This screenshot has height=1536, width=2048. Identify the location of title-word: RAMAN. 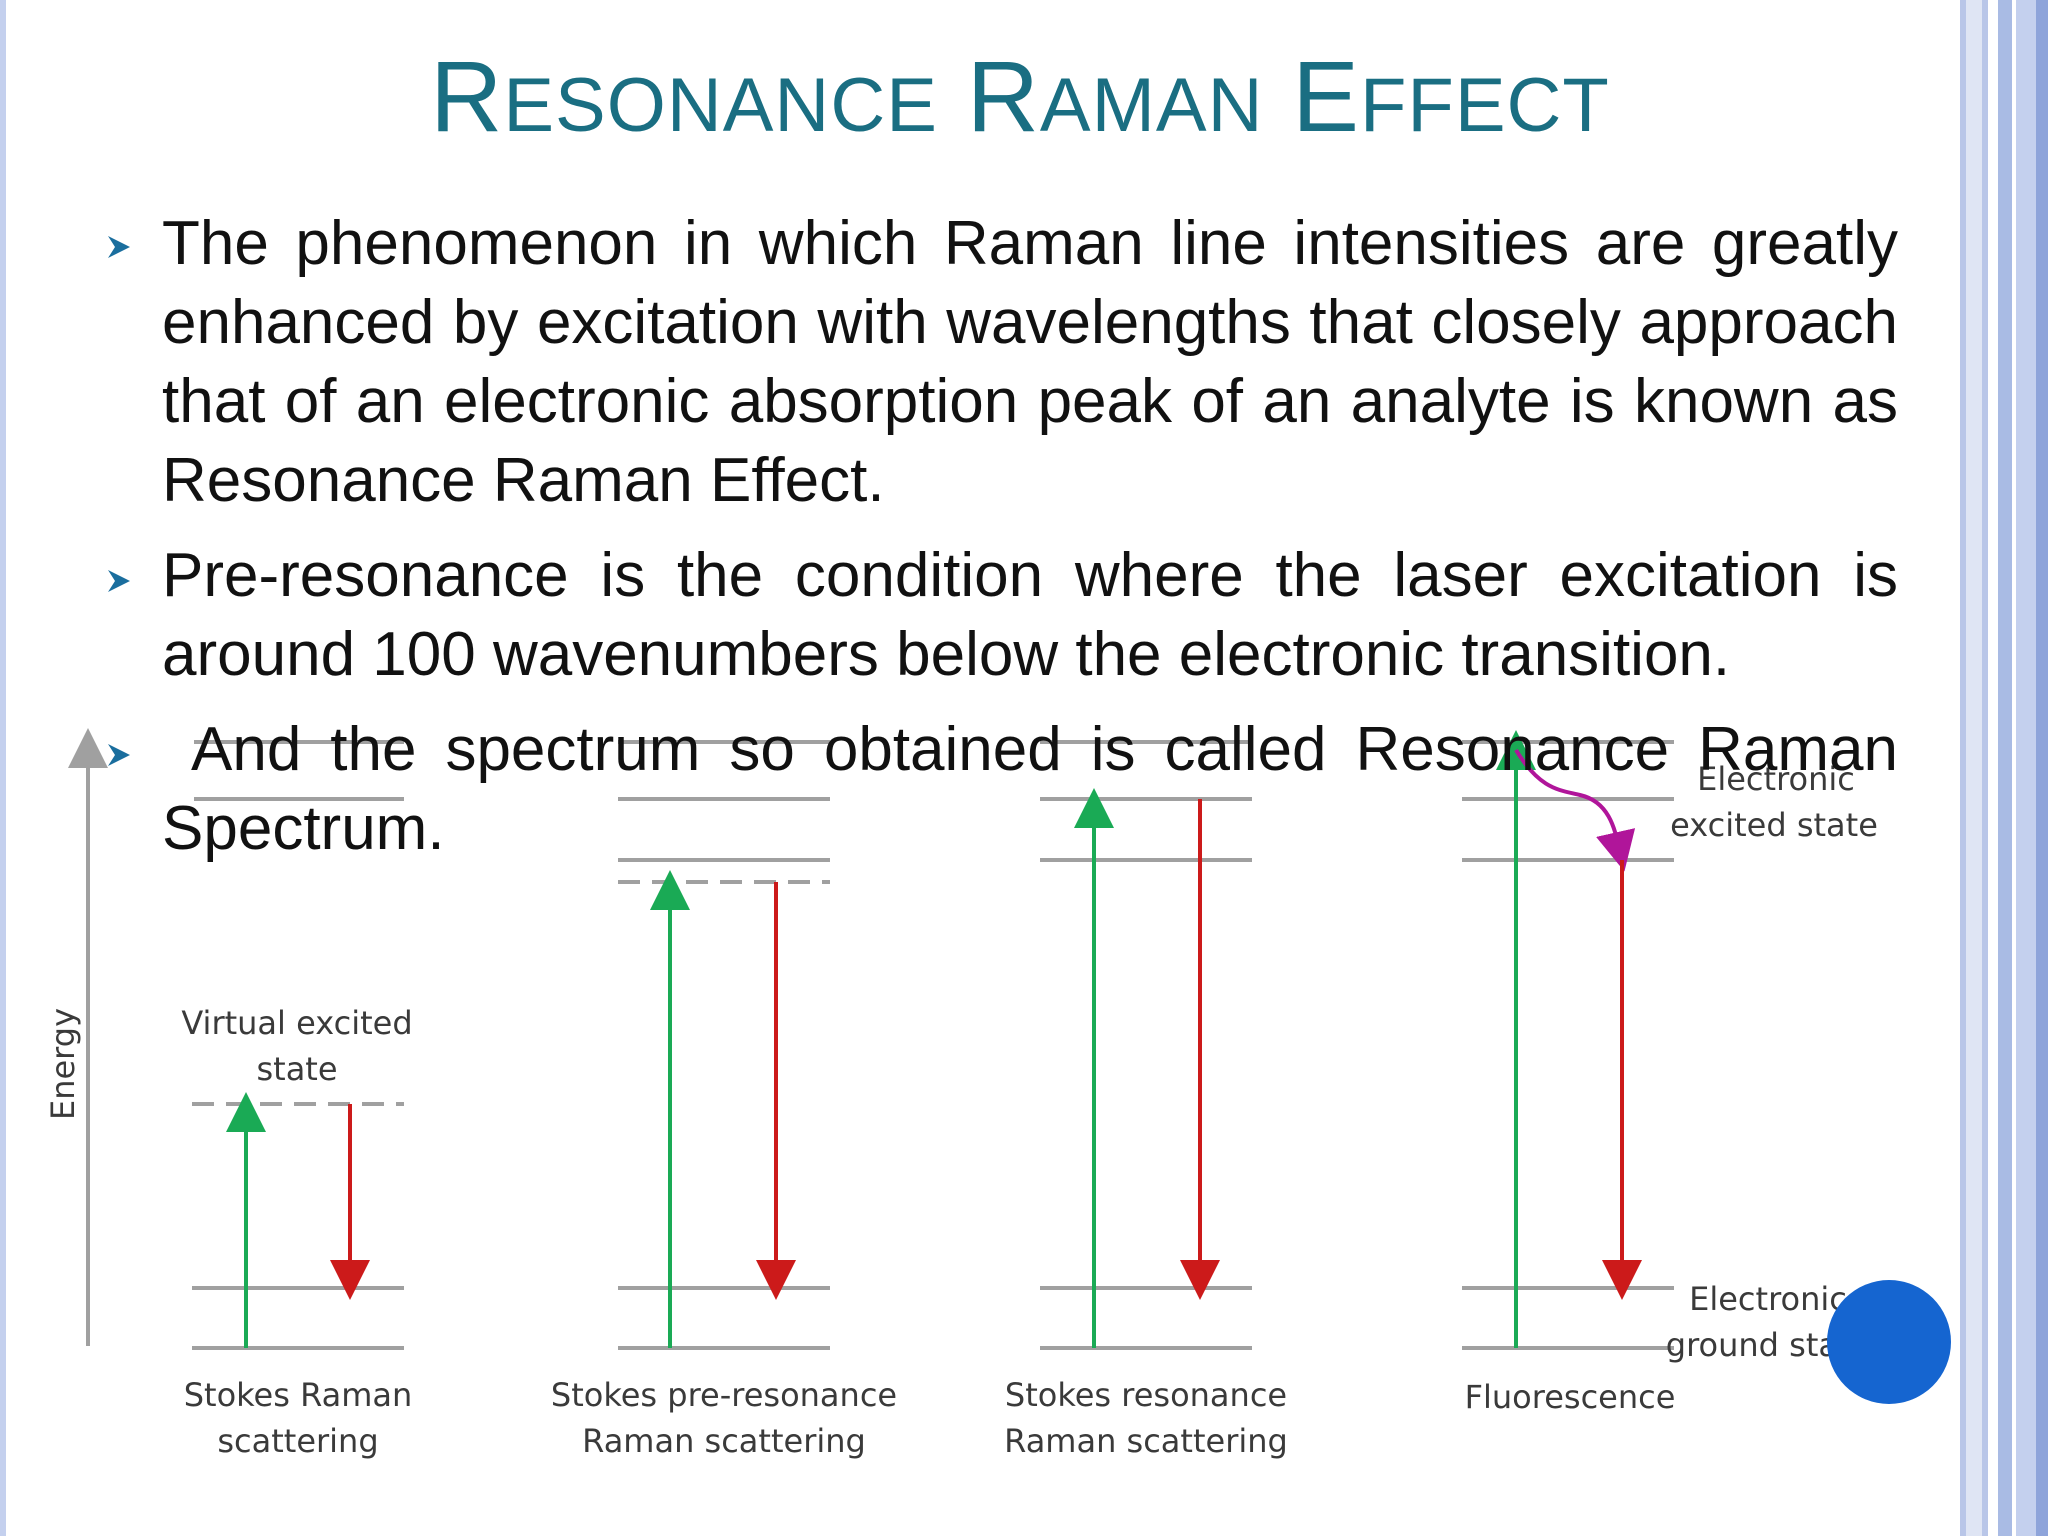
(1115, 97).